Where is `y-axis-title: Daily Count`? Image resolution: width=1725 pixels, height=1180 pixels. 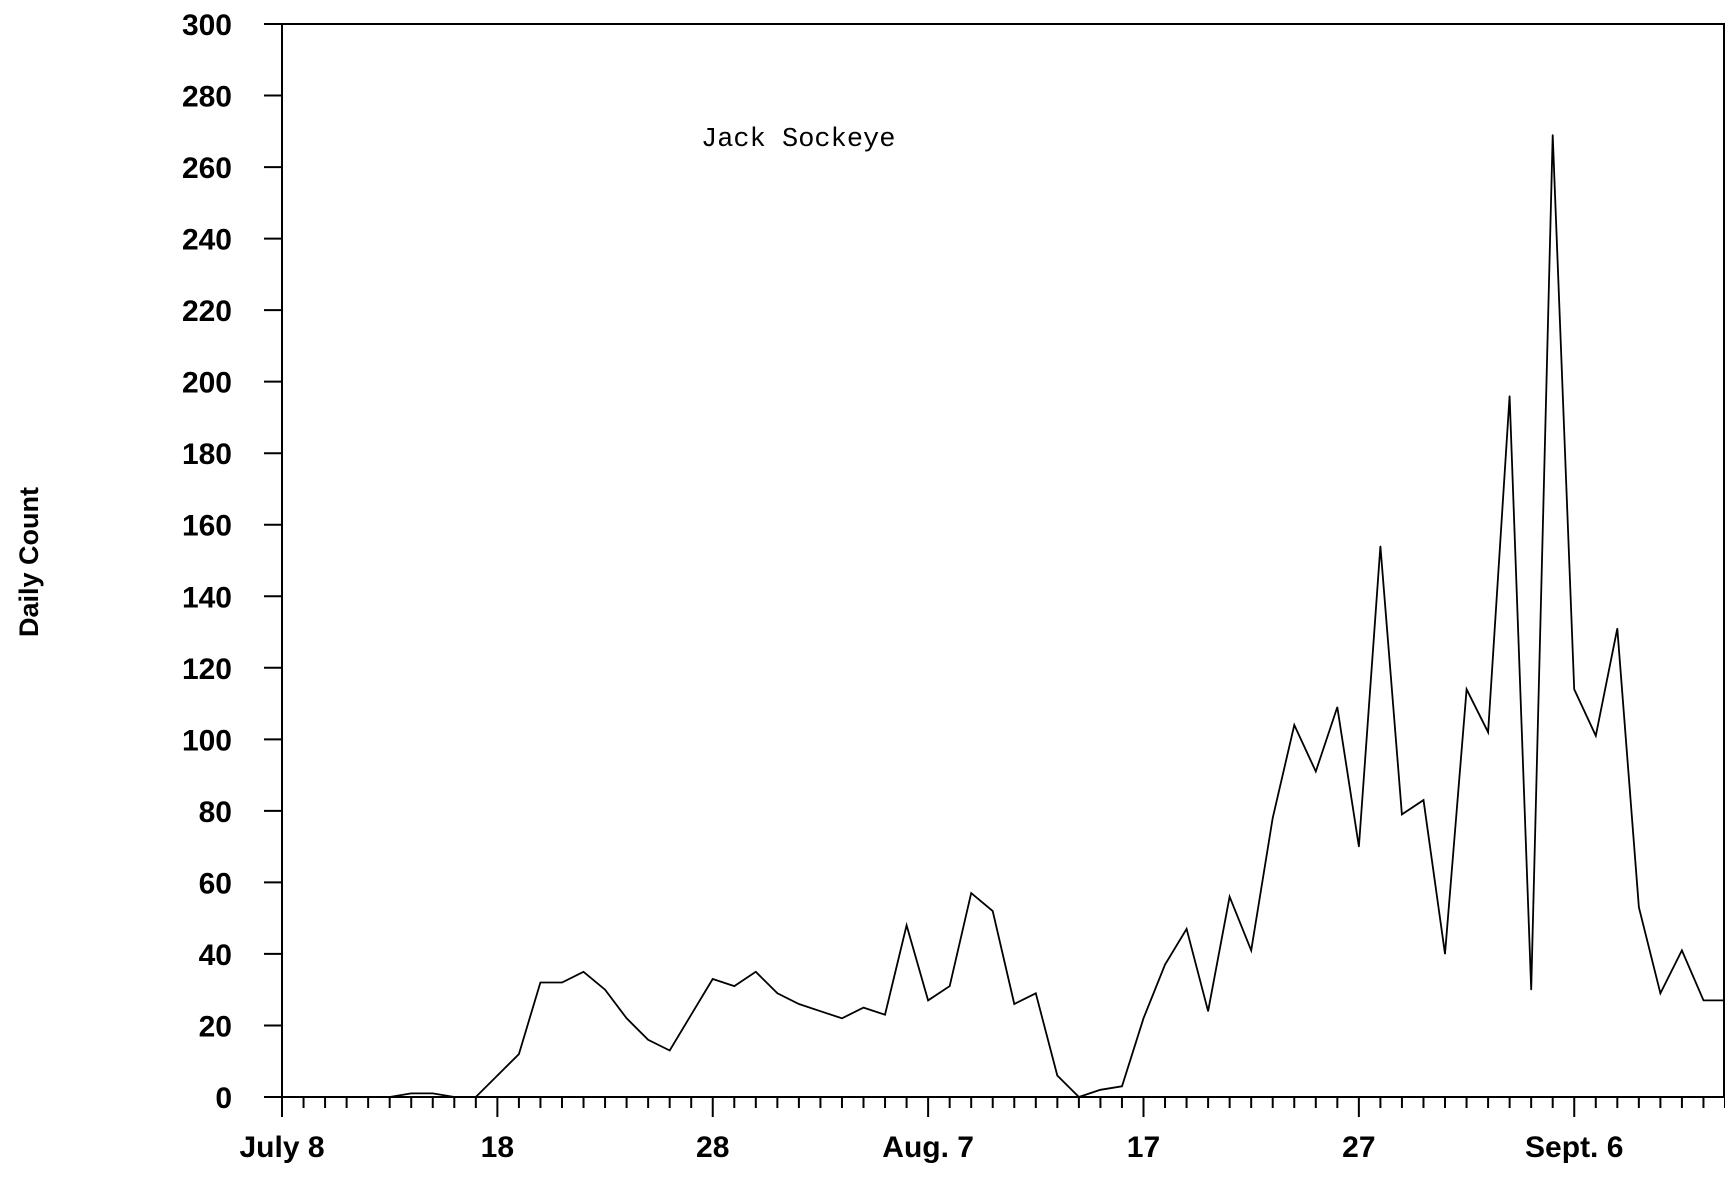
y-axis-title: Daily Count is located at coordinates (29, 562).